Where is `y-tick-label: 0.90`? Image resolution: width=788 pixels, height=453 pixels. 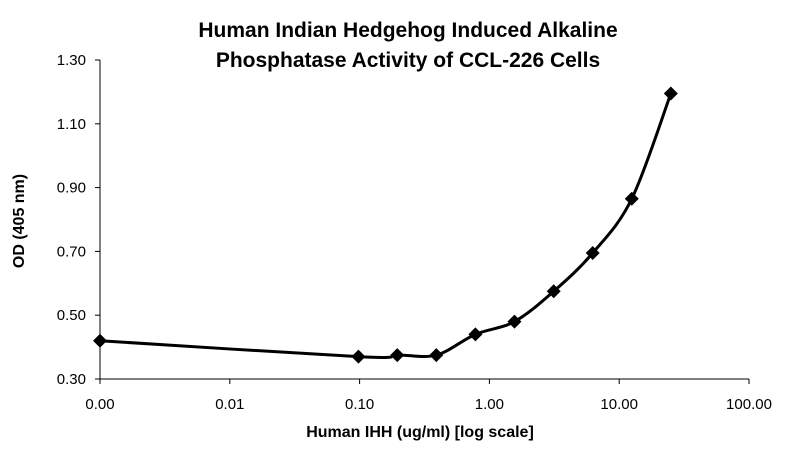 y-tick-label: 0.90 is located at coordinates (71, 188).